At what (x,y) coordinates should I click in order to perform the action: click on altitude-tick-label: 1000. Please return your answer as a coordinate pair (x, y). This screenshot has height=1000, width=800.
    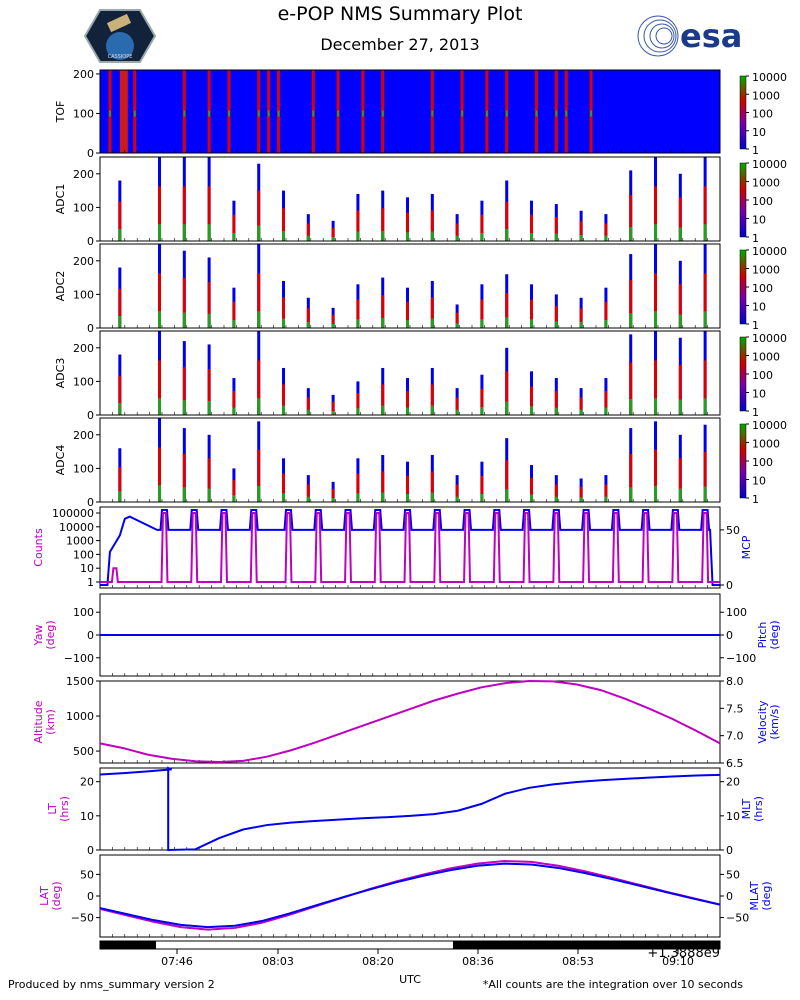
    Looking at the image, I should click on (80, 716).